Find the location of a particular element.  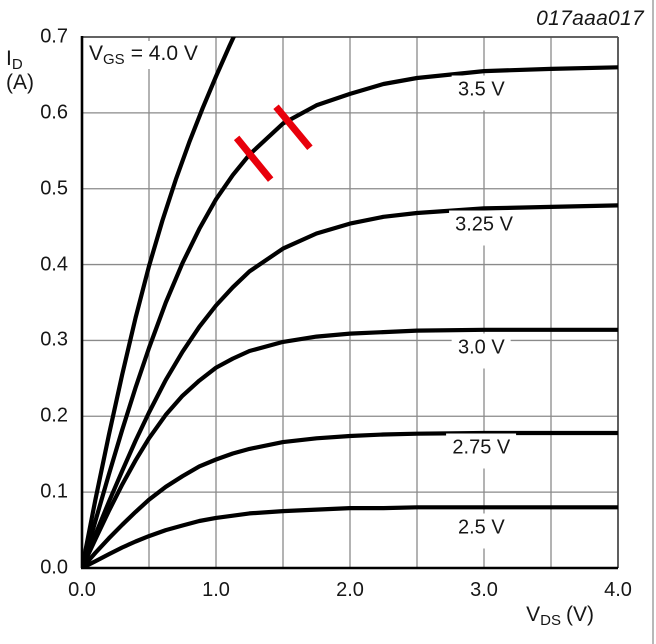

y-tick-label-0.2: 0.2 is located at coordinates (54, 415).